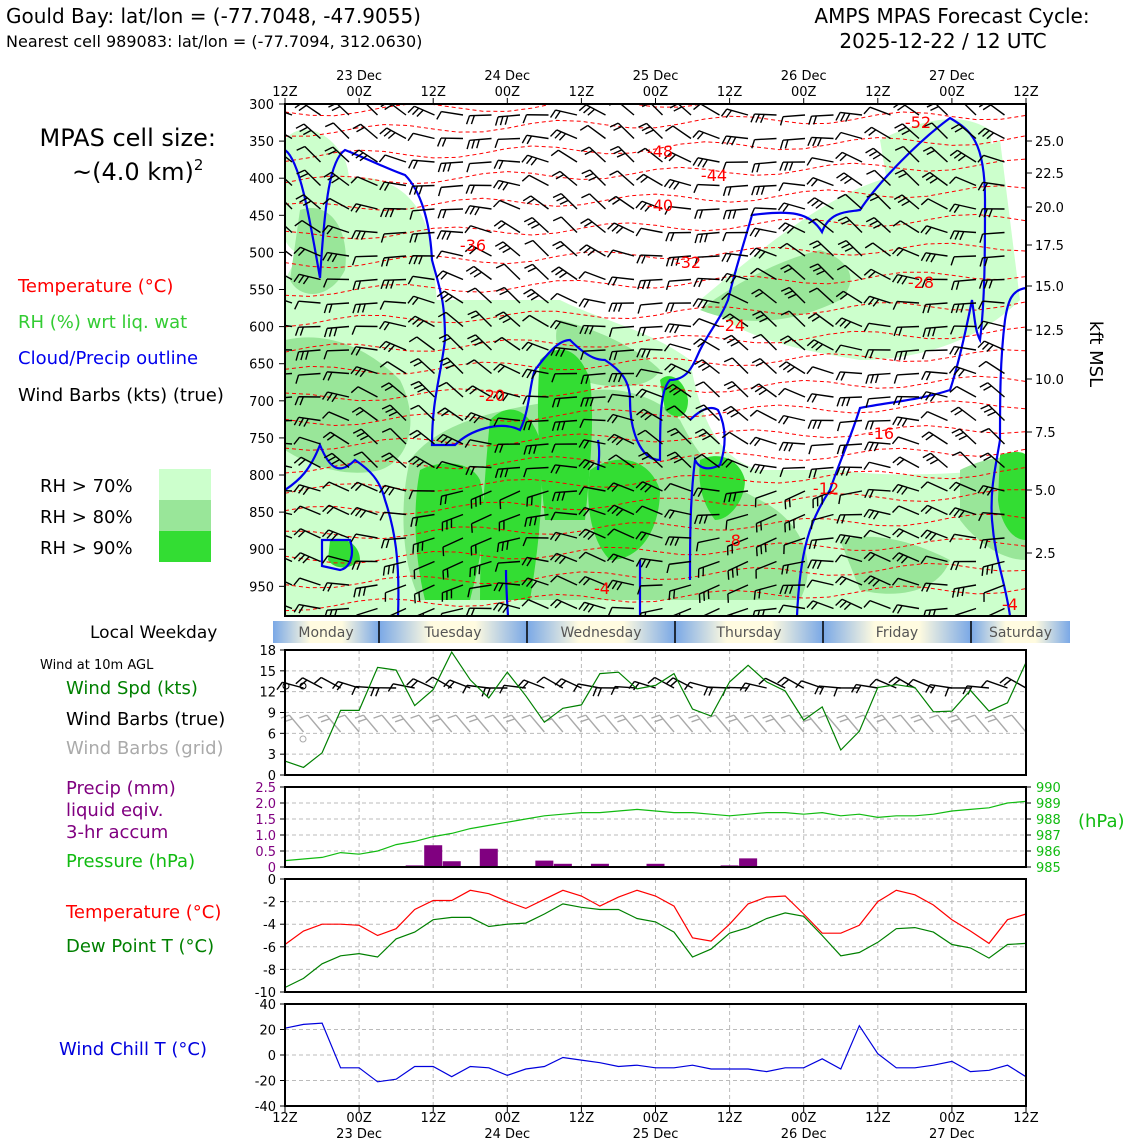 The height and width of the screenshot is (1140, 1140). What do you see at coordinates (897, 633) in the screenshot?
I see `weekday-name: Friday` at bounding box center [897, 633].